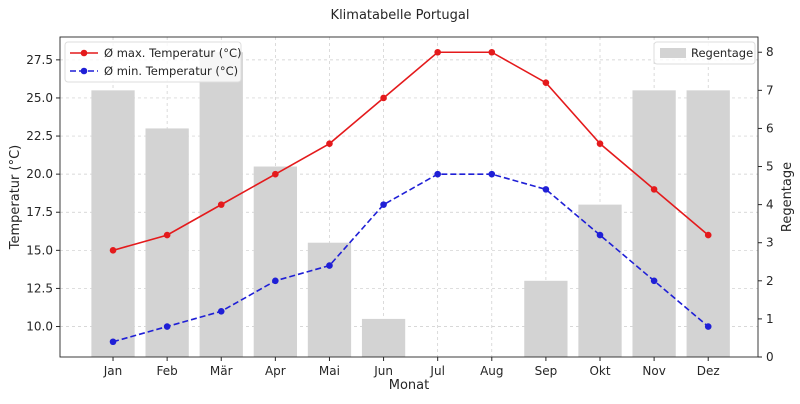 This screenshot has width=800, height=404. What do you see at coordinates (15, 198) in the screenshot?
I see `y-axis-label: Temperatur (°C)` at bounding box center [15, 198].